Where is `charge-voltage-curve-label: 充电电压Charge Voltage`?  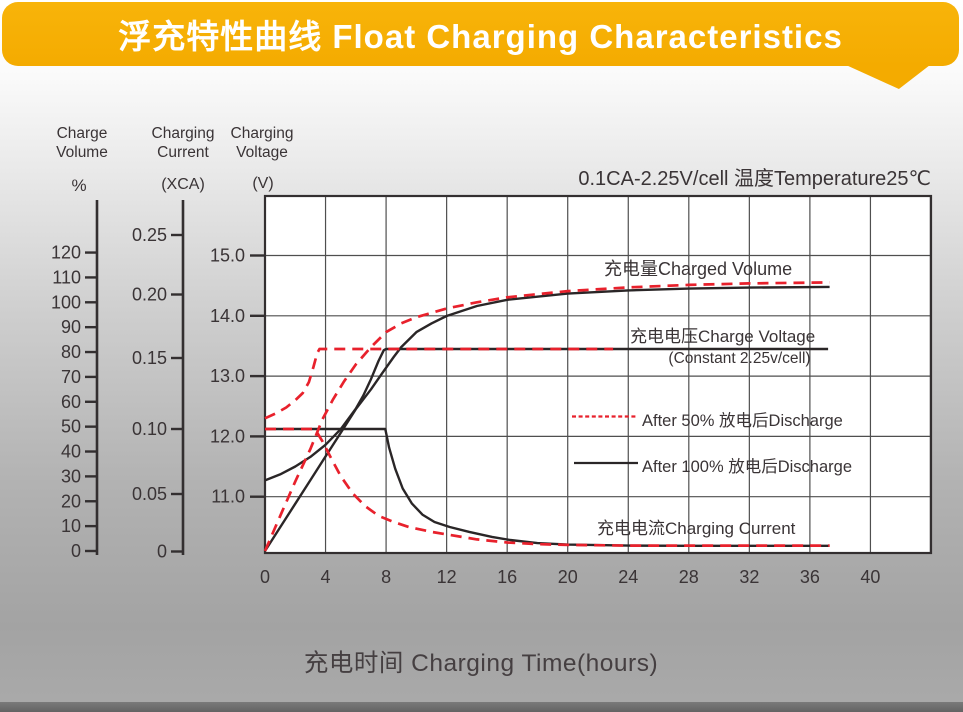 charge-voltage-curve-label: 充电电压Charge Voltage is located at coordinates (723, 336).